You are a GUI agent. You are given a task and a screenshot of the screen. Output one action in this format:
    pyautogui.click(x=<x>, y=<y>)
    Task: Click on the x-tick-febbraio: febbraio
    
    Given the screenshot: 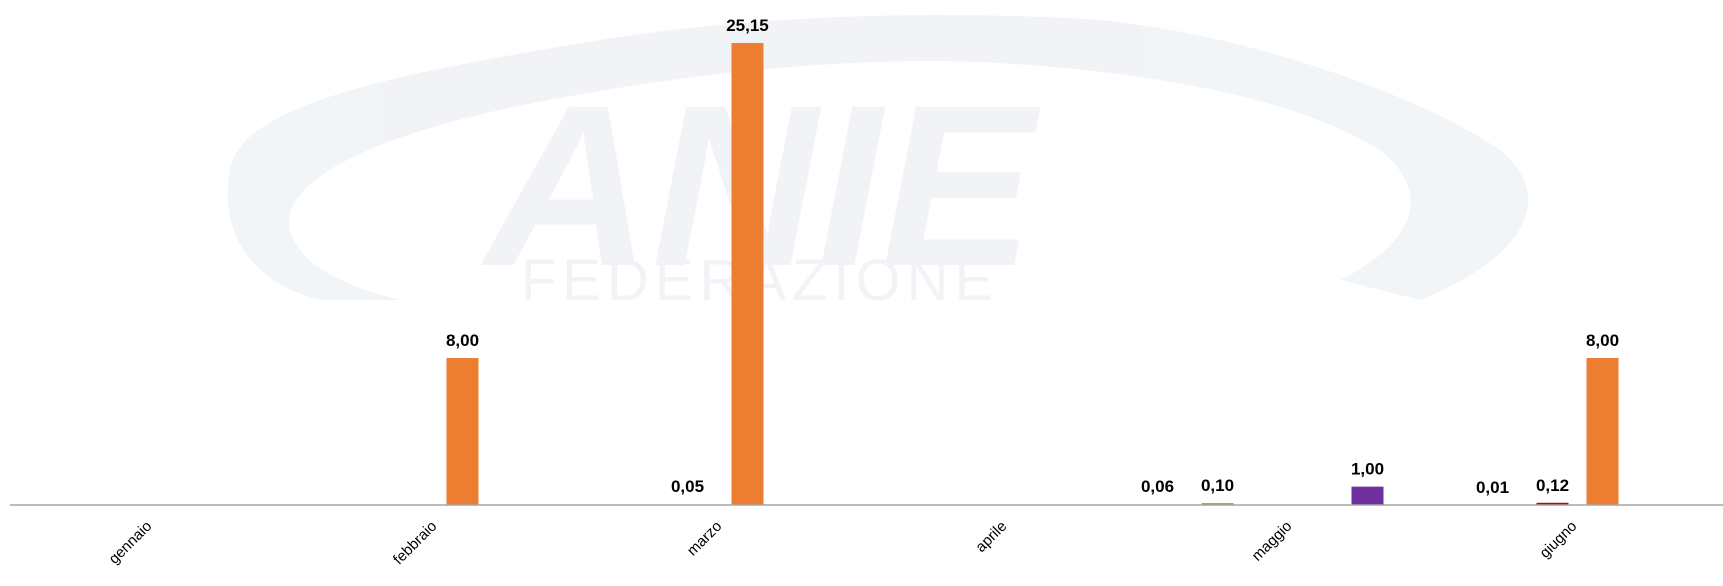 What is the action you would take?
    pyautogui.click(x=415, y=543)
    